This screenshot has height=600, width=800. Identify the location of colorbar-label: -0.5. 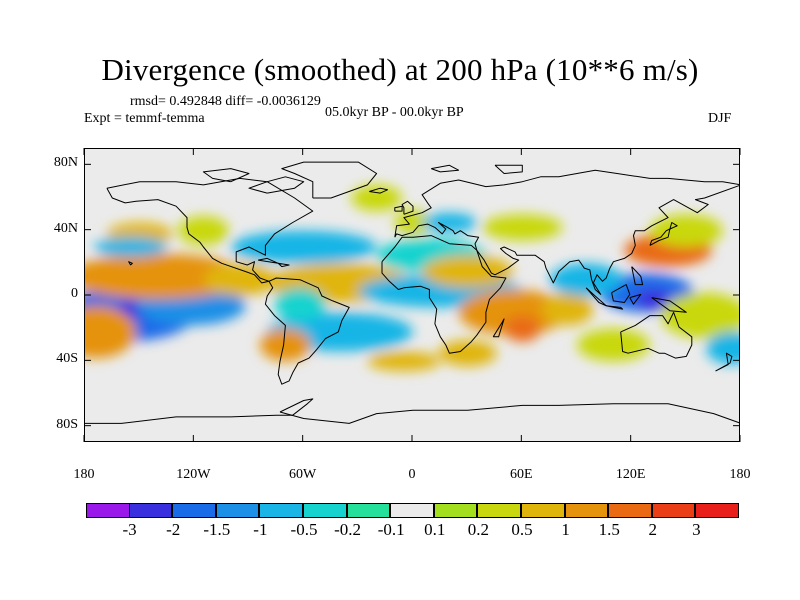
(304, 529).